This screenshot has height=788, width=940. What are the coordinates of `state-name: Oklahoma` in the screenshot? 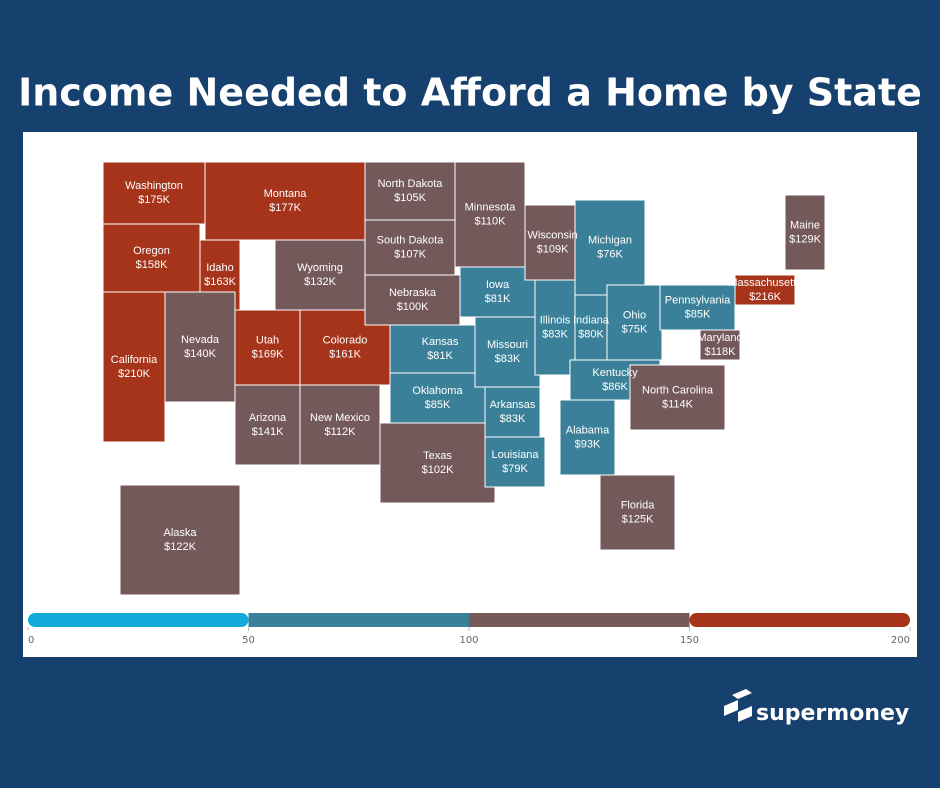 It's located at (437, 391).